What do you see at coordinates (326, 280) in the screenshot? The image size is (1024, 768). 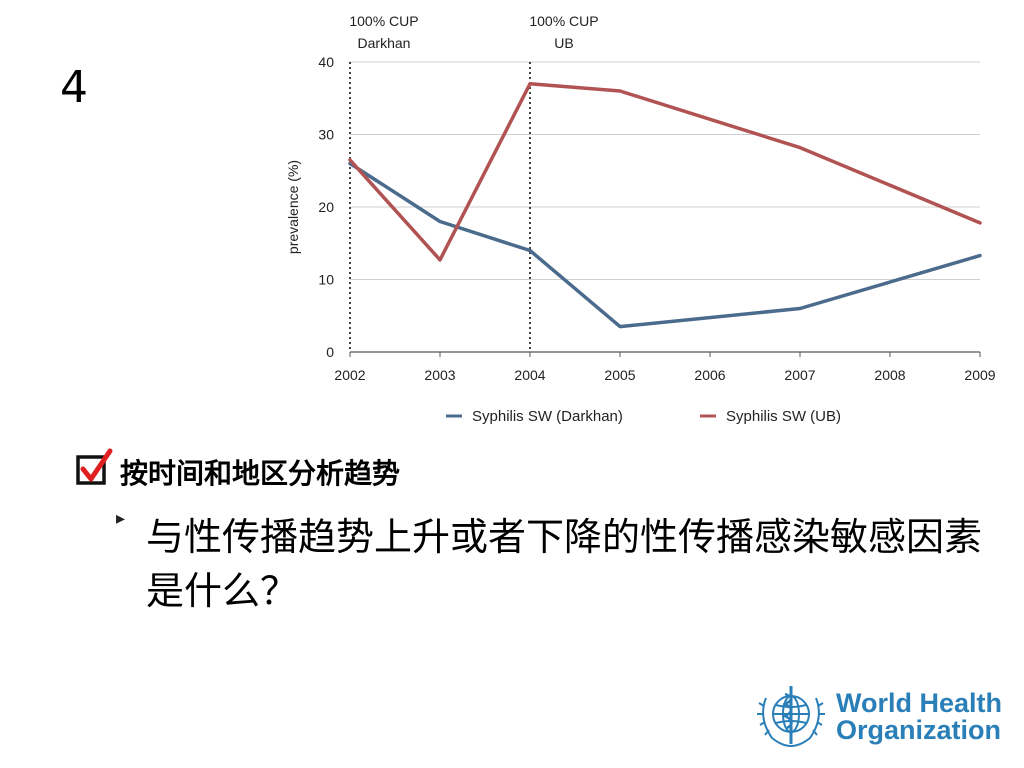 I see `y-tick-label-10: 10` at bounding box center [326, 280].